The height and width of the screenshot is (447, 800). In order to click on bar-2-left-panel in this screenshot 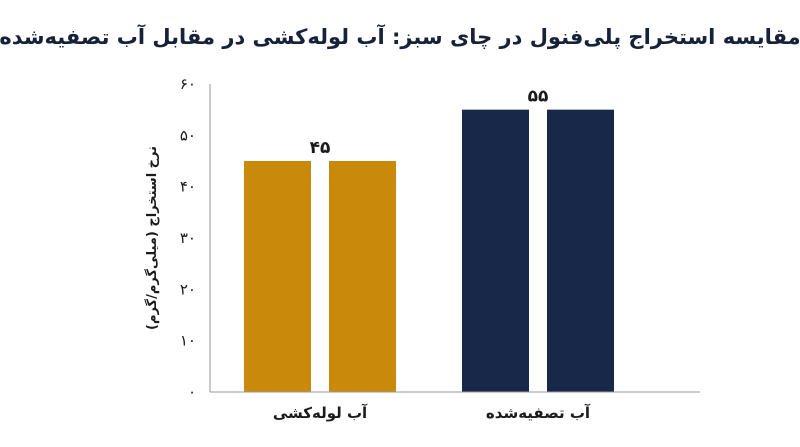, I will do `click(495, 251)`.